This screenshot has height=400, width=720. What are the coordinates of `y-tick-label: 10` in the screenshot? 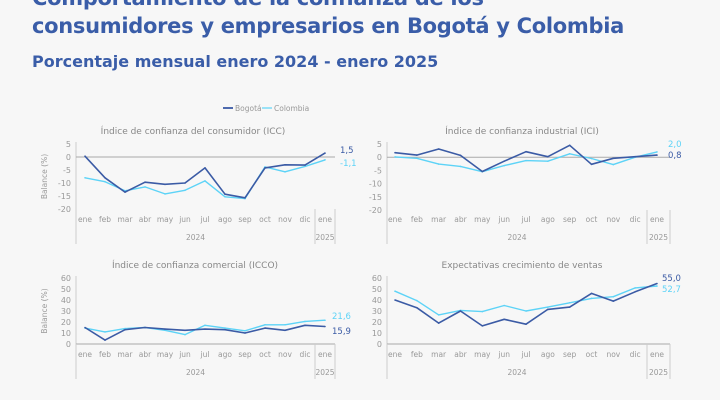 It's located at (66, 333).